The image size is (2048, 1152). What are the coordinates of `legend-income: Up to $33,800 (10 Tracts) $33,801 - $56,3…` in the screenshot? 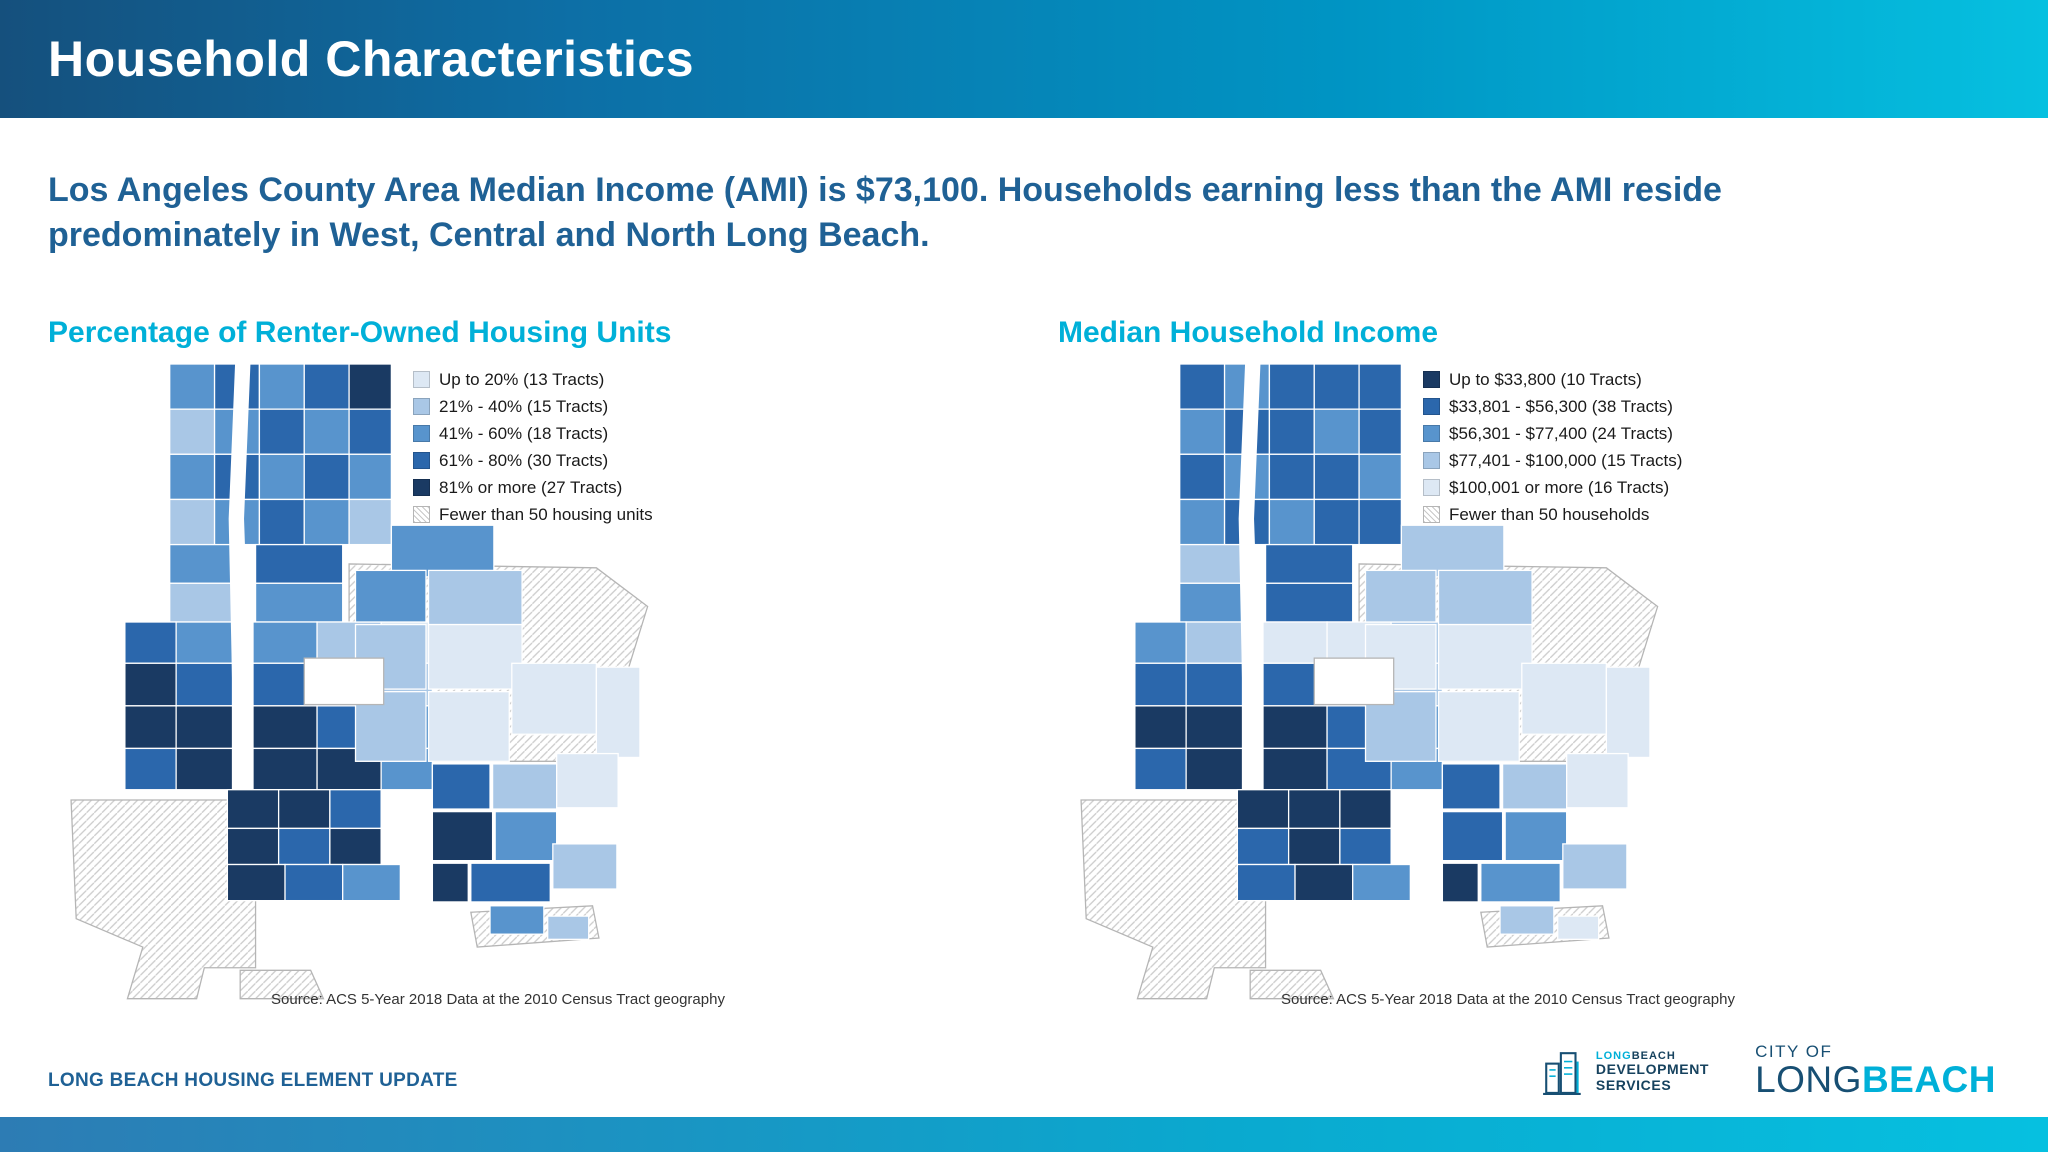 It's located at (1552, 447).